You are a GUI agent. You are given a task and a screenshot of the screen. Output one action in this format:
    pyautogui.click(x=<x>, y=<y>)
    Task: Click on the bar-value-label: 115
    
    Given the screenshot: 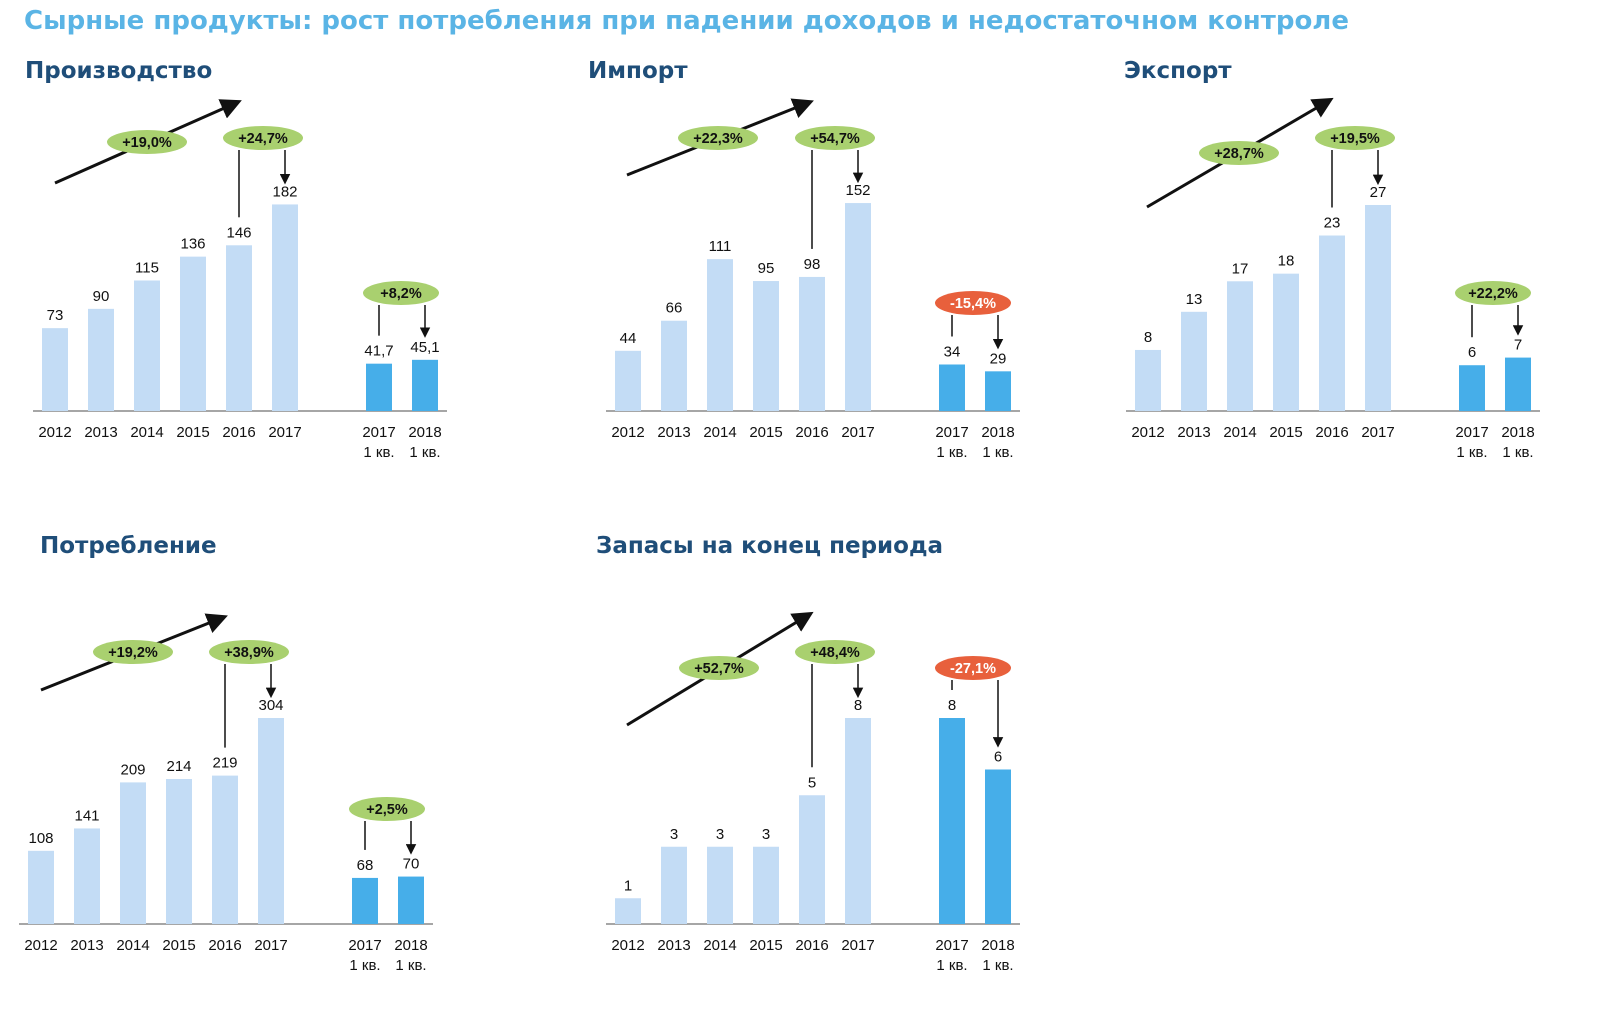 What is the action you would take?
    pyautogui.click(x=147, y=267)
    